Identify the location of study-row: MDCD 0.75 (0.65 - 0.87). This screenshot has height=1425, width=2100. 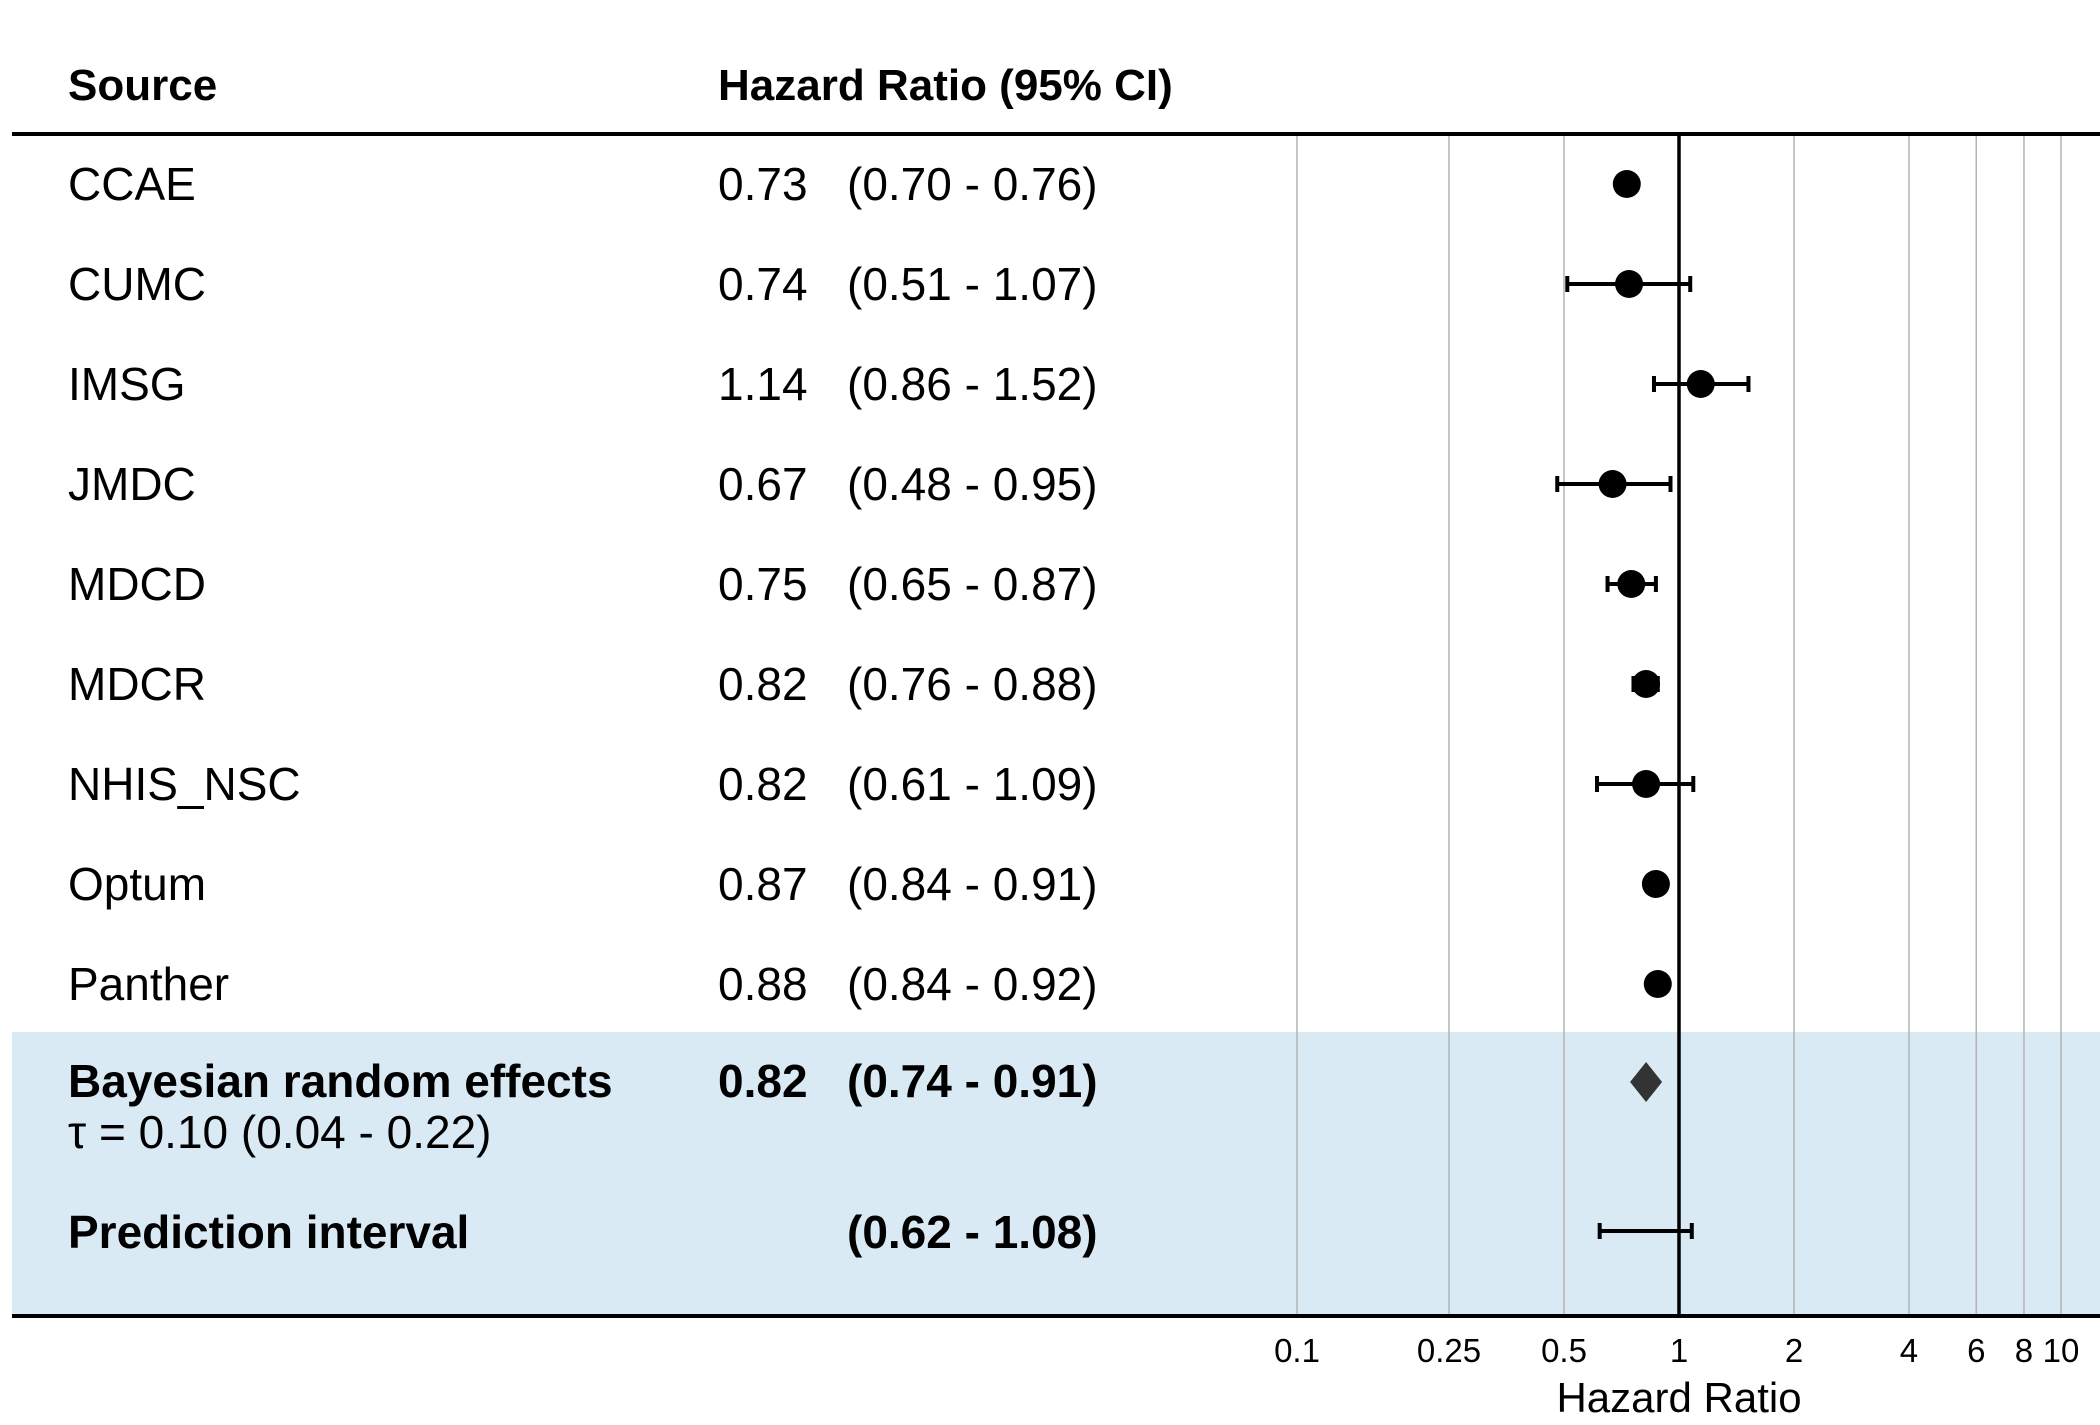
(863, 584).